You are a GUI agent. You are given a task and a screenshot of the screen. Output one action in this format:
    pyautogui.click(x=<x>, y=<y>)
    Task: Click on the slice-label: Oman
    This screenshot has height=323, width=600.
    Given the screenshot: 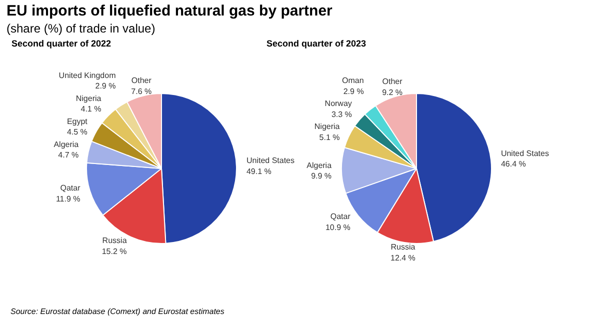 What is the action you would take?
    pyautogui.click(x=353, y=81)
    